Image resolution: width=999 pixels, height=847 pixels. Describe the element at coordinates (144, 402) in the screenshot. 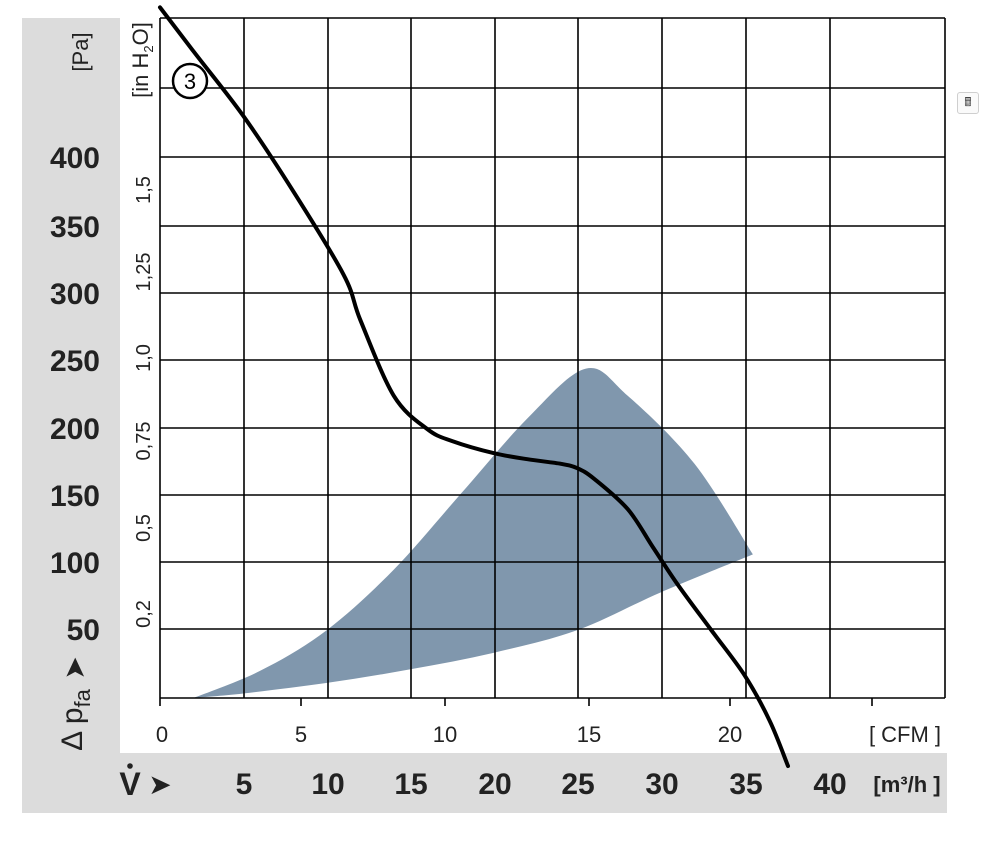

I see `y-ticks-inh2o: 0,2 0,5 0,75 1,0 1,25 1,5` at that location.